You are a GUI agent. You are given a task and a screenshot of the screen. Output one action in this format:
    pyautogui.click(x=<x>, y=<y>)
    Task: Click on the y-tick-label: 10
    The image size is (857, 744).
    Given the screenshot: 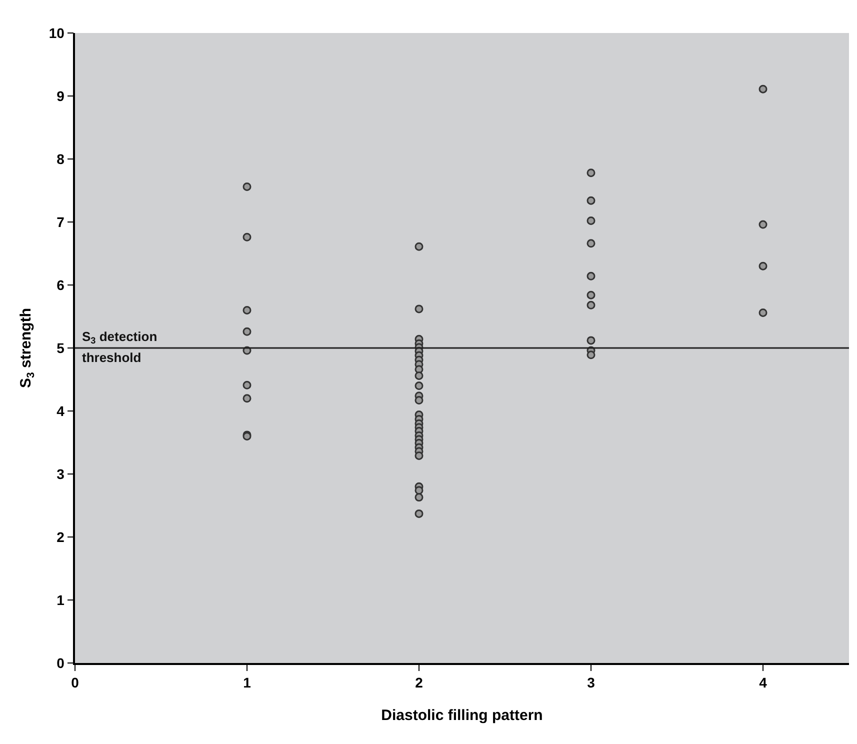 What is the action you would take?
    pyautogui.click(x=56, y=32)
    